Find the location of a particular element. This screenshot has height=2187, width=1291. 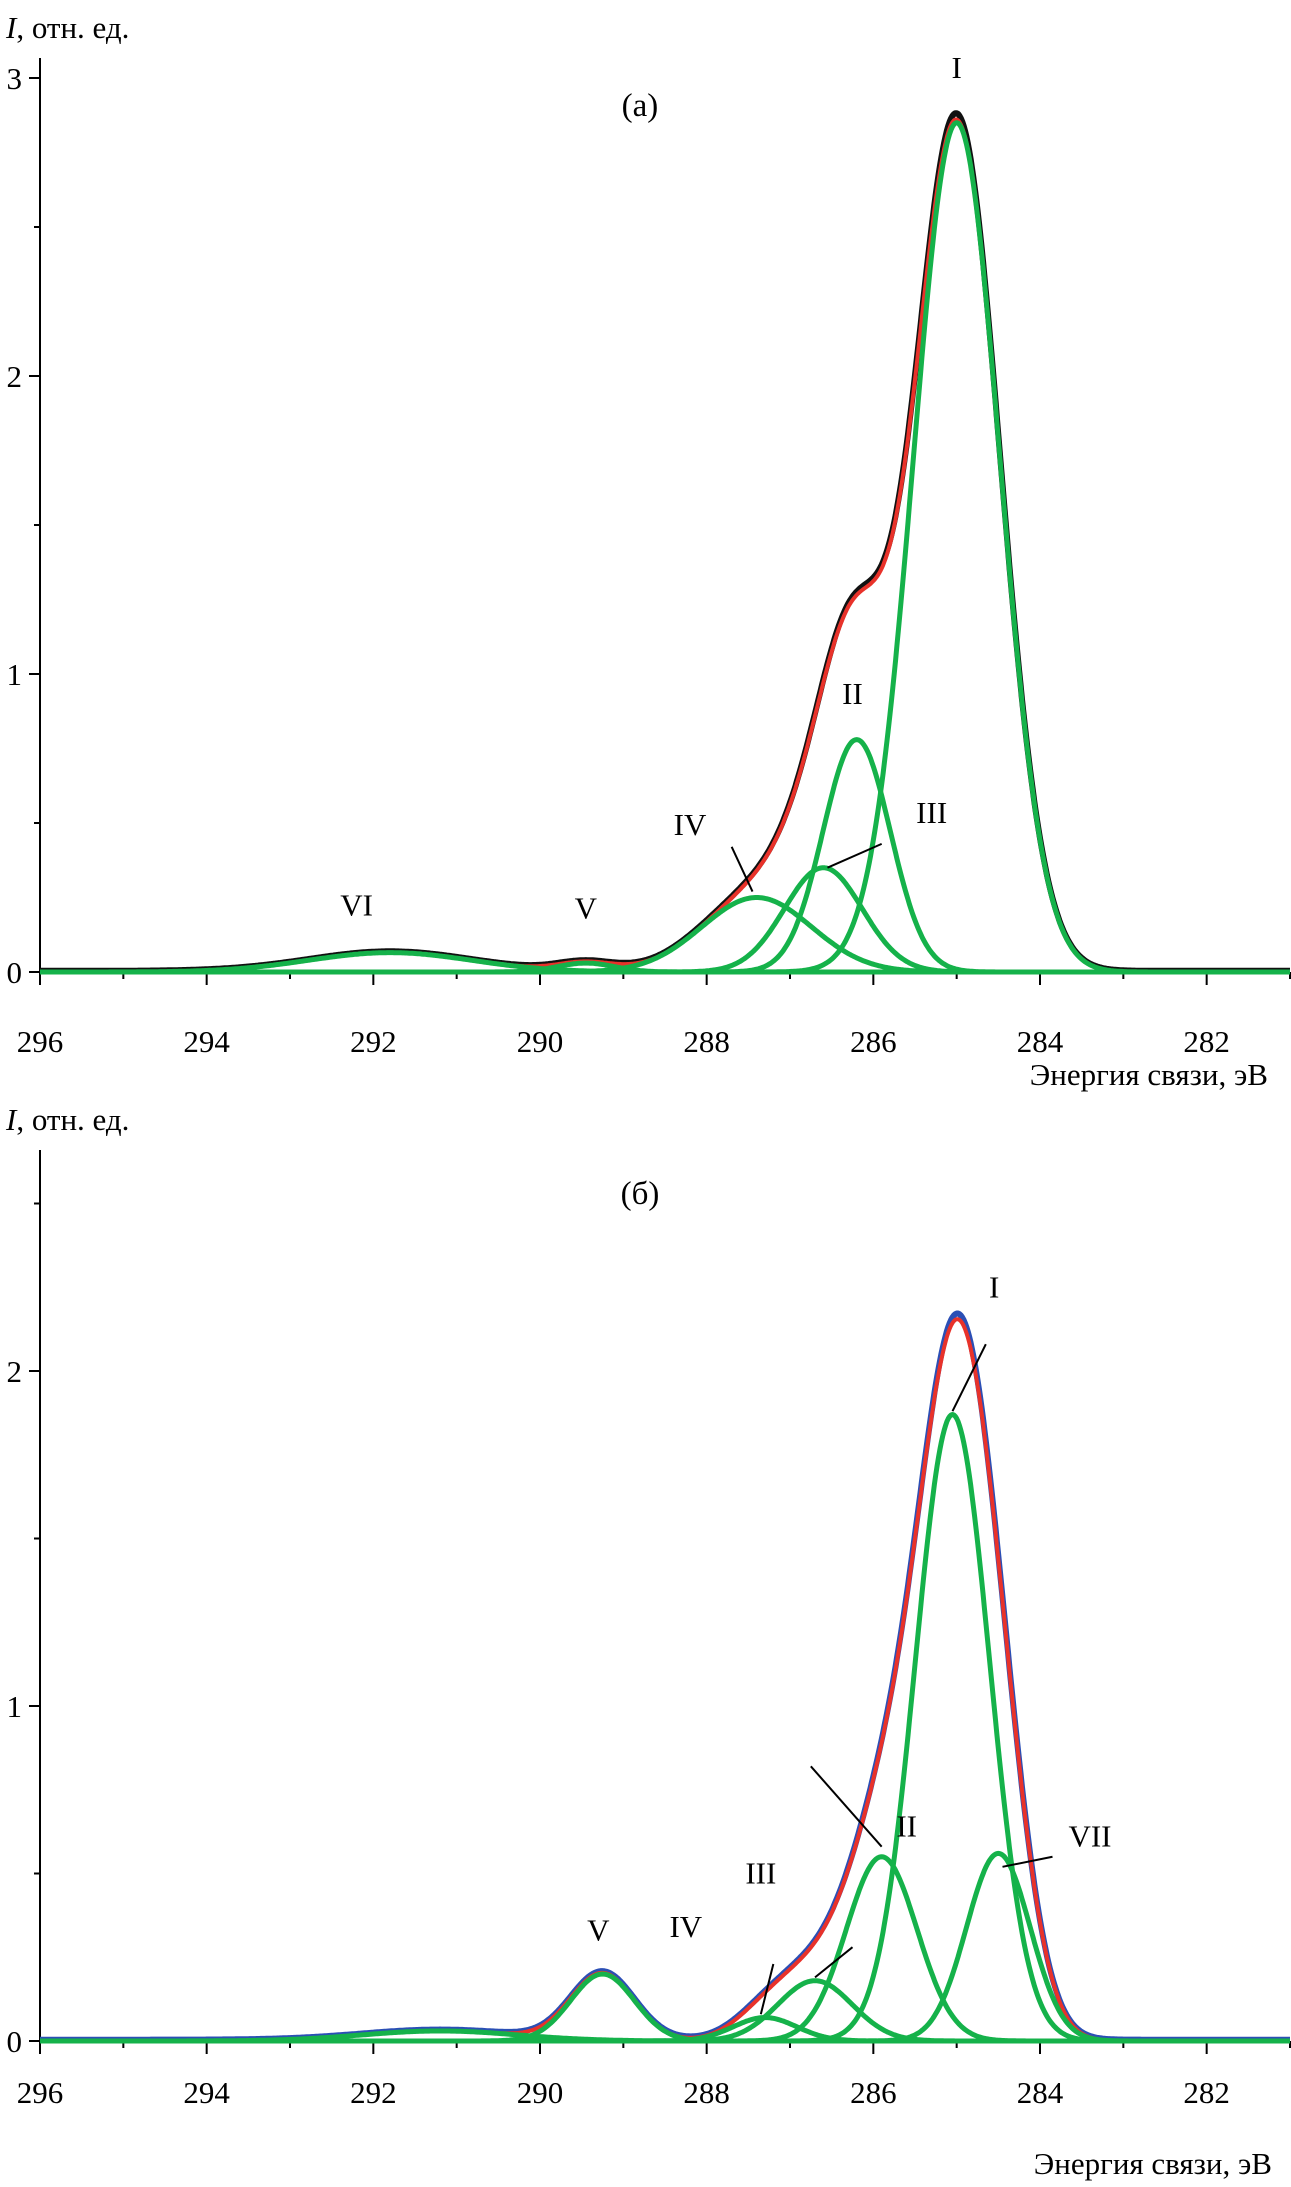

component-peak-IV is located at coordinates (664, 935).